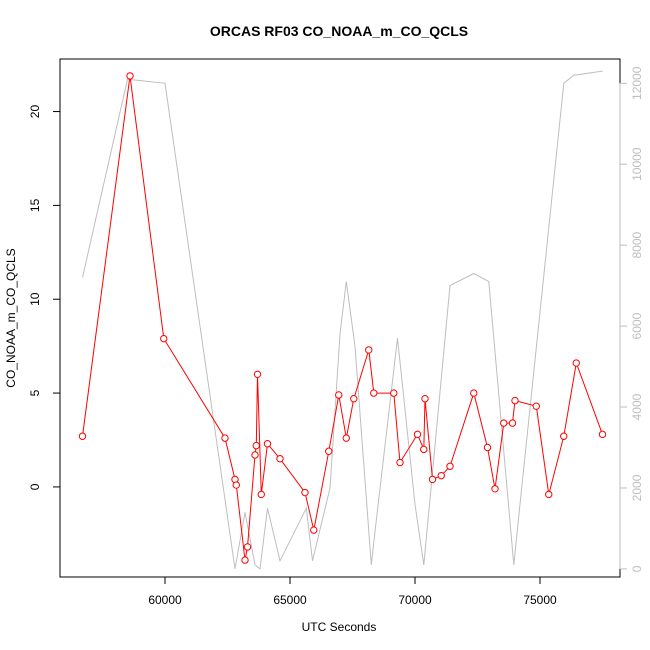 The width and height of the screenshot is (650, 650). I want to click on y-tick-label: 5, so click(35, 392).